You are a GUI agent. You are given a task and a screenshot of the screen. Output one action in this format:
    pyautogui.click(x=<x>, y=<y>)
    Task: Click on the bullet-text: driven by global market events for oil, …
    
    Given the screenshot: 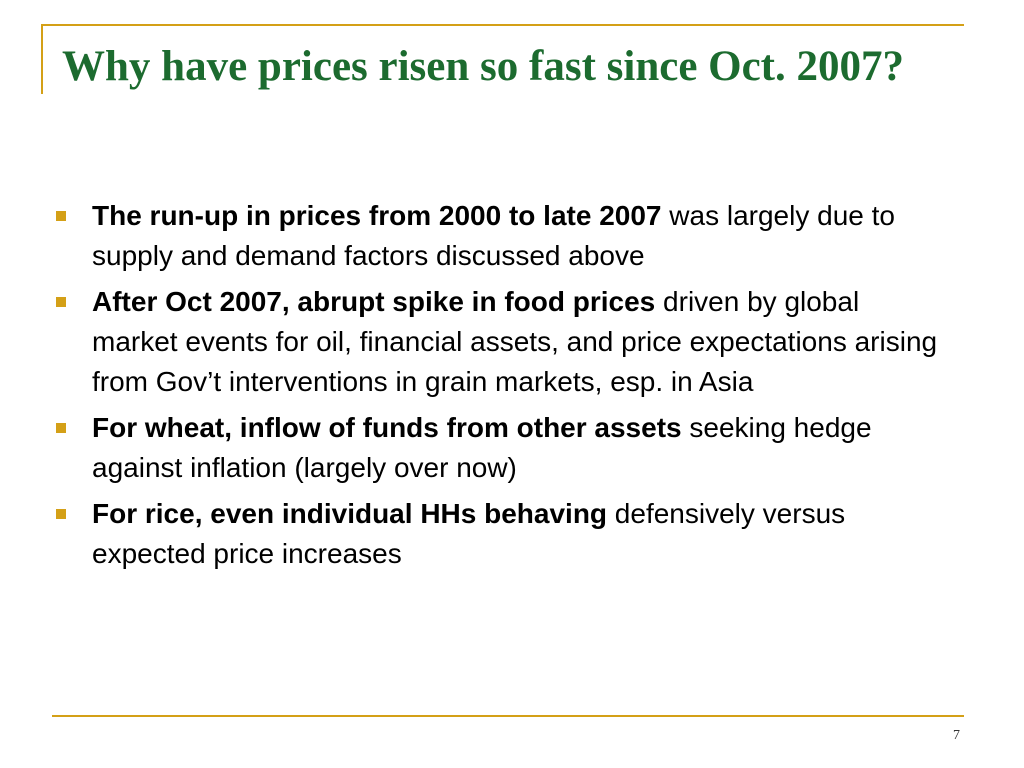 What is the action you would take?
    pyautogui.click(x=515, y=341)
    